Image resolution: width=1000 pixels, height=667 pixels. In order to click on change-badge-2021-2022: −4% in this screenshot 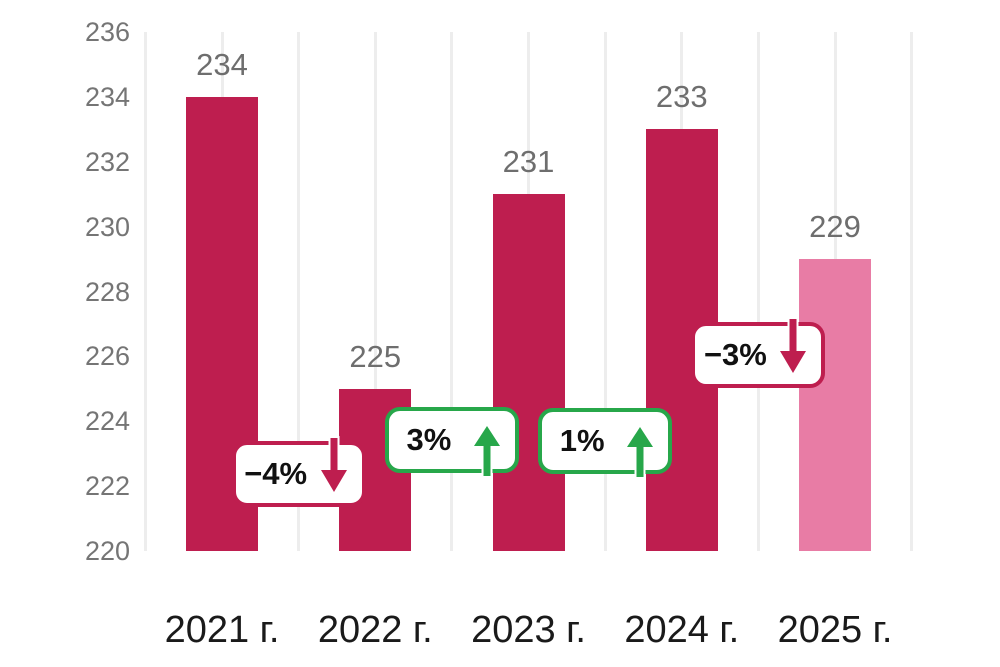, I will do `click(298, 471)`.